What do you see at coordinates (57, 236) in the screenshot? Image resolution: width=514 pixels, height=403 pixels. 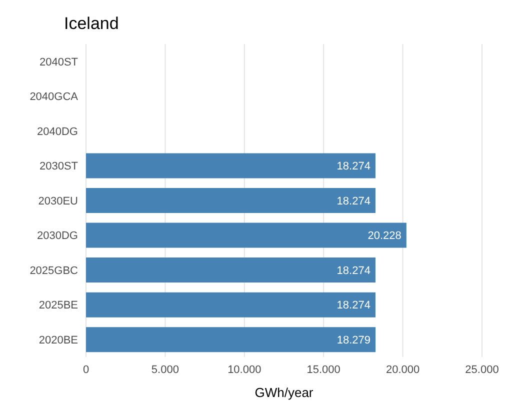 I see `y-tick-label: 2030DG` at bounding box center [57, 236].